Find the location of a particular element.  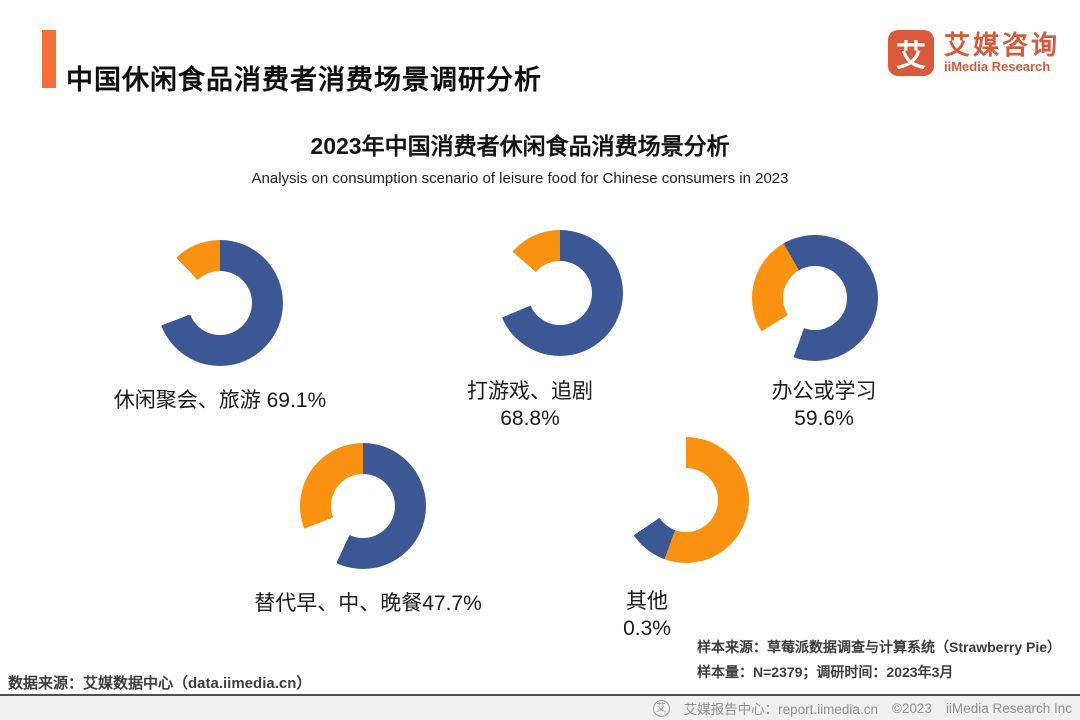

donut-label-work-study: 办公或学习 59.6% is located at coordinates (824, 405).